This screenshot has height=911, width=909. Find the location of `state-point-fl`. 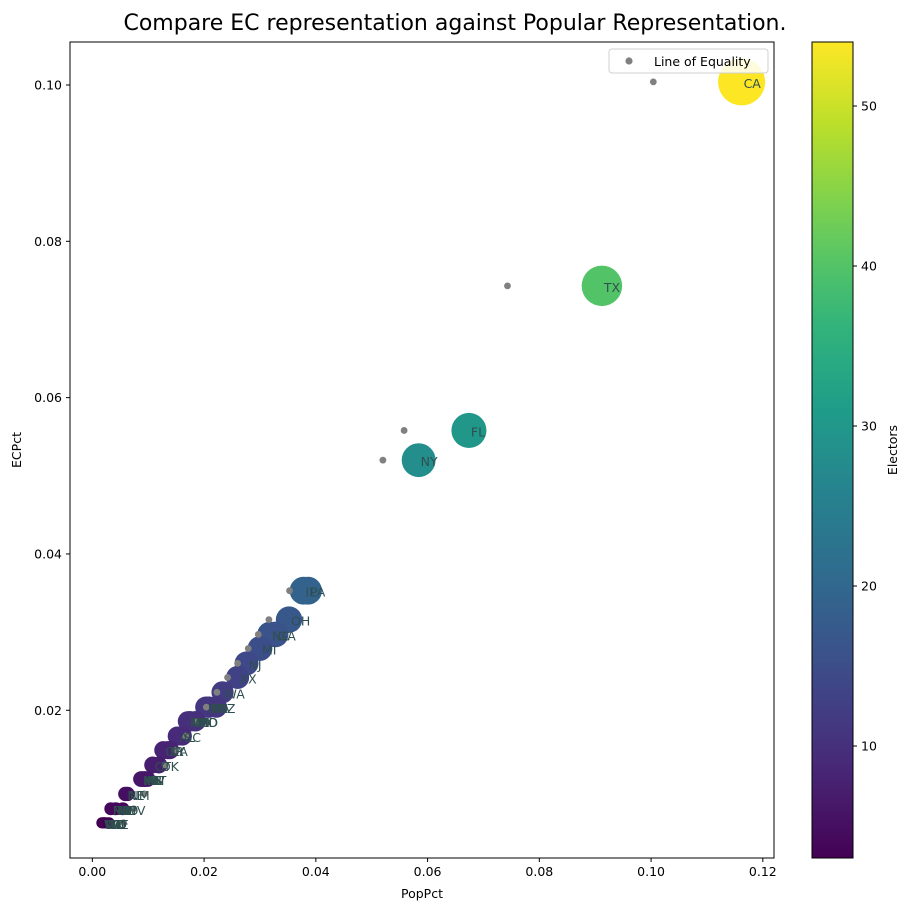

state-point-fl is located at coordinates (469, 430).